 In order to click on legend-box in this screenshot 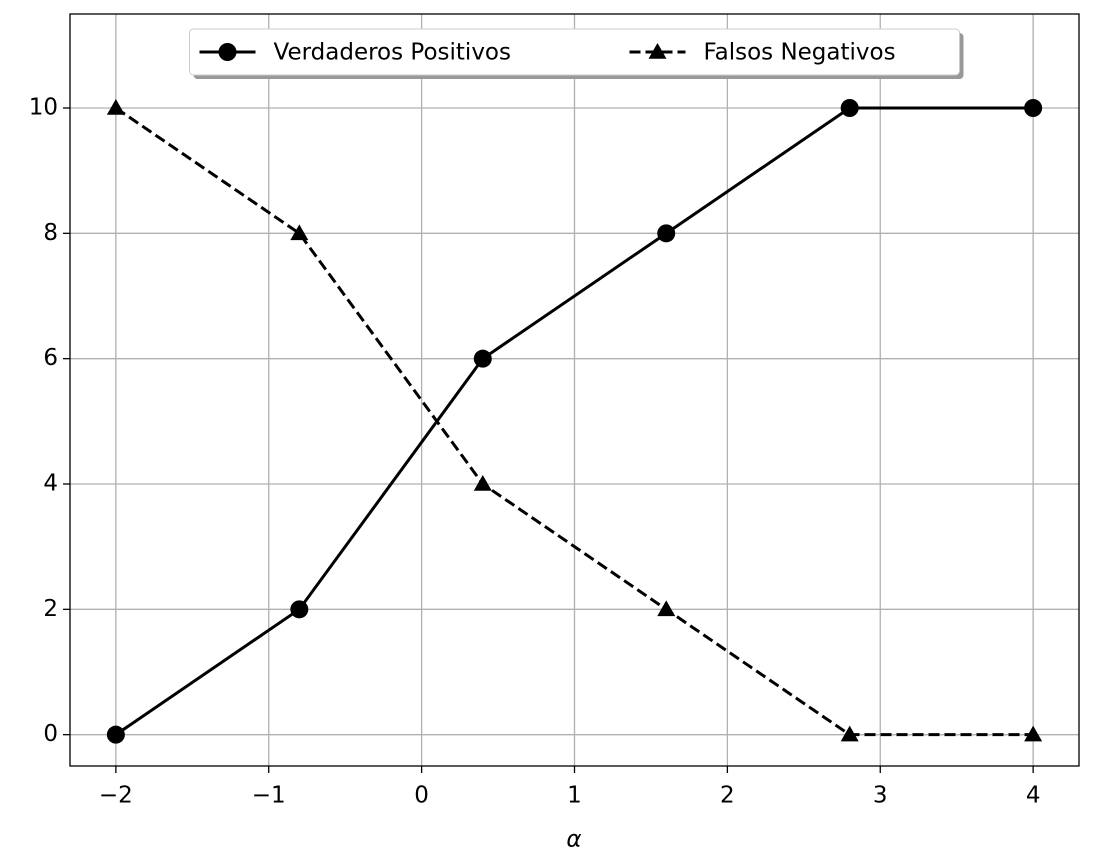, I will do `click(574, 52)`.